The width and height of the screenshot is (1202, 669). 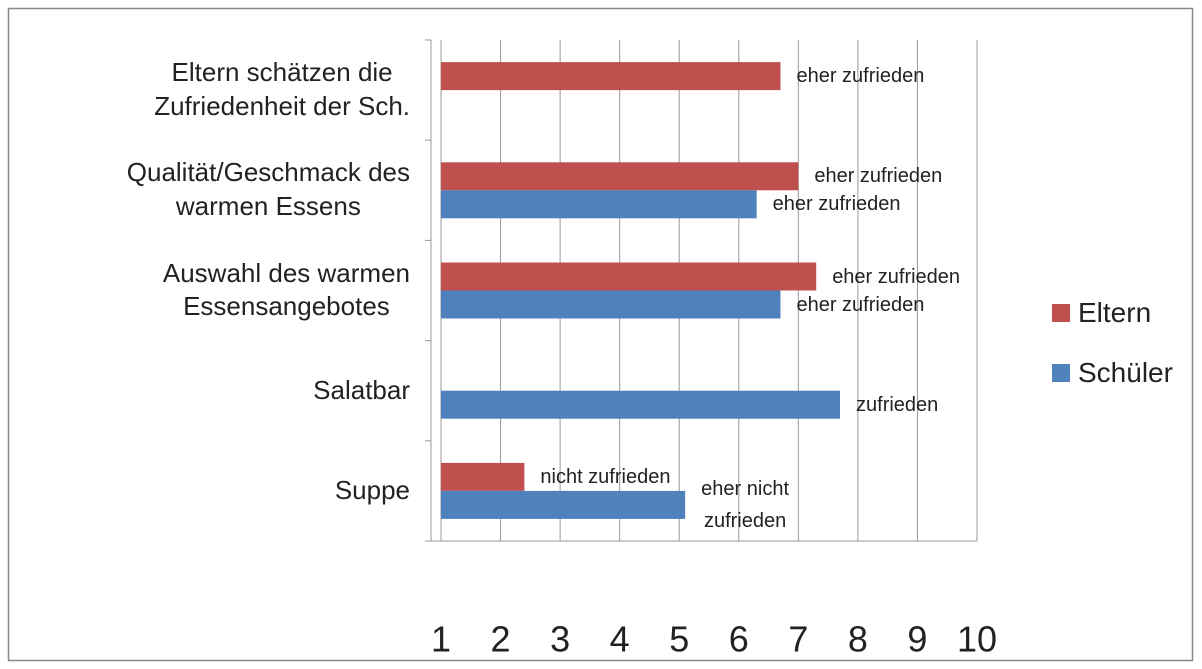 What do you see at coordinates (917, 639) in the screenshot?
I see `x-tick-label: 9` at bounding box center [917, 639].